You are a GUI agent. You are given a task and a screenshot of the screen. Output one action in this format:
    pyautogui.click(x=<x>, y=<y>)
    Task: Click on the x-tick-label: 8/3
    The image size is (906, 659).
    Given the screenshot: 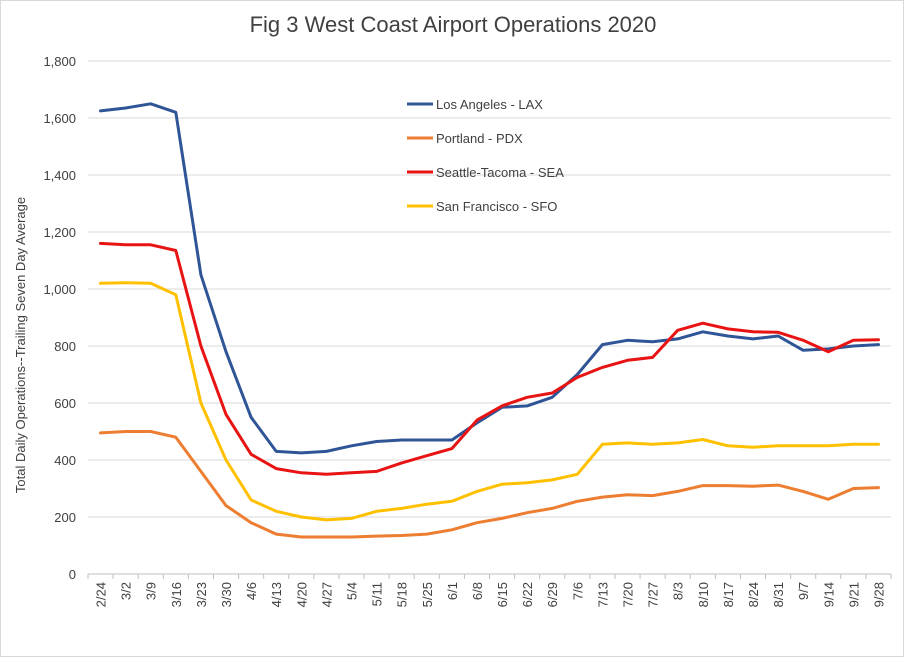 What is the action you would take?
    pyautogui.click(x=678, y=591)
    